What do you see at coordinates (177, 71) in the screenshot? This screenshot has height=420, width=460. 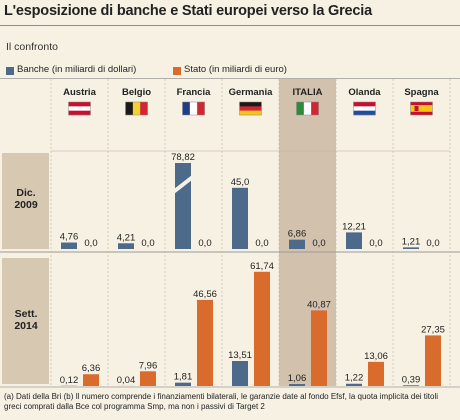 I see `legend-swatch-state` at bounding box center [177, 71].